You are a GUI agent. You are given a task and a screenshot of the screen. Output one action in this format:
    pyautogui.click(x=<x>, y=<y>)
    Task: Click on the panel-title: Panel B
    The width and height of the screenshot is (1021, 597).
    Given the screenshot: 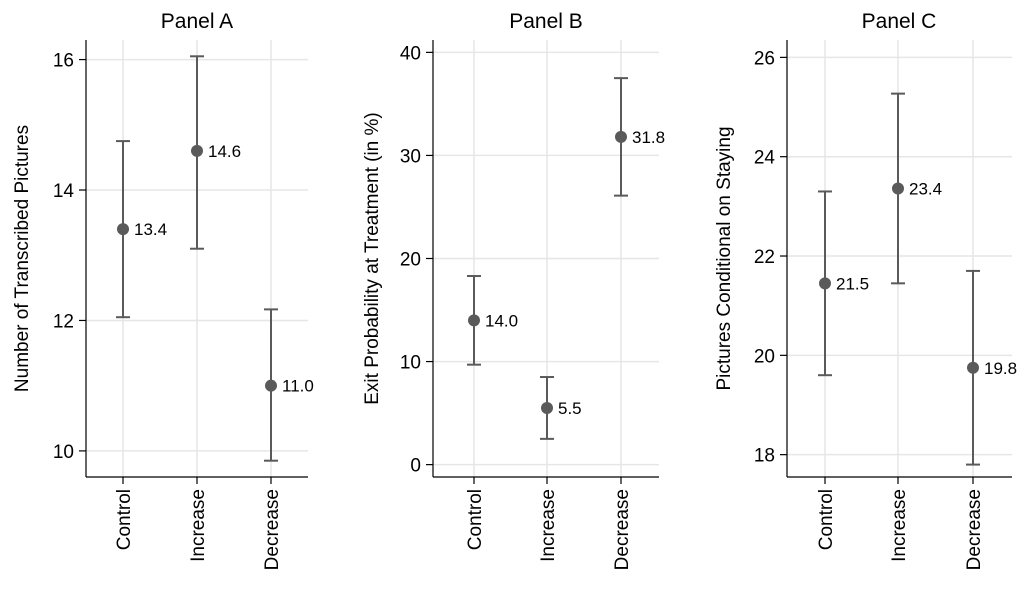 What is the action you would take?
    pyautogui.click(x=546, y=21)
    